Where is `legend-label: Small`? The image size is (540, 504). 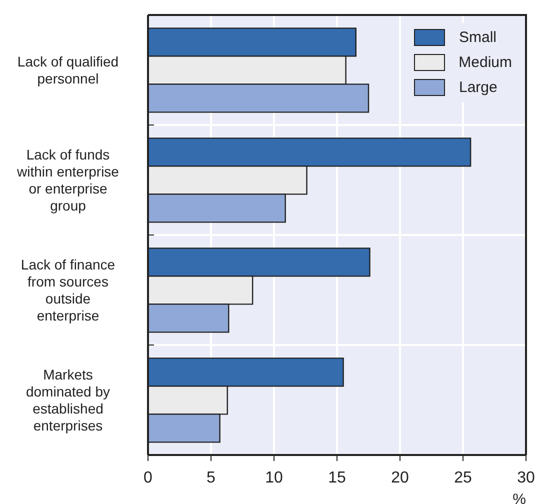 legend-label: Small is located at coordinates (478, 38).